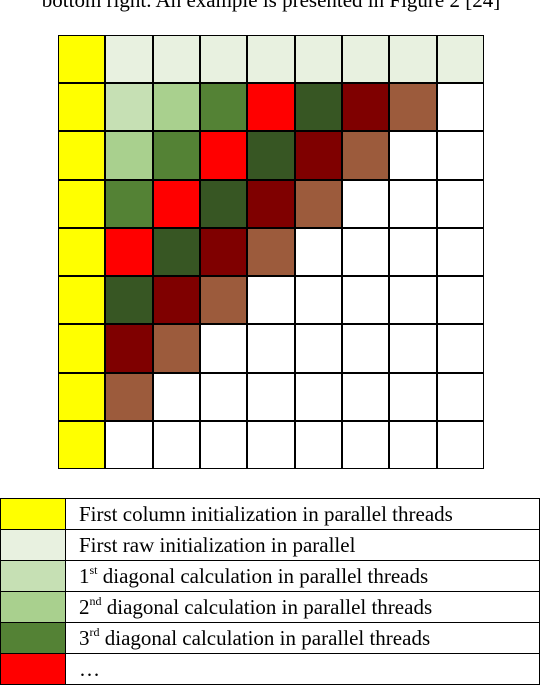 Image resolution: width=542 pixels, height=700 pixels. I want to click on grid-cell-r5-c8, so click(460, 300).